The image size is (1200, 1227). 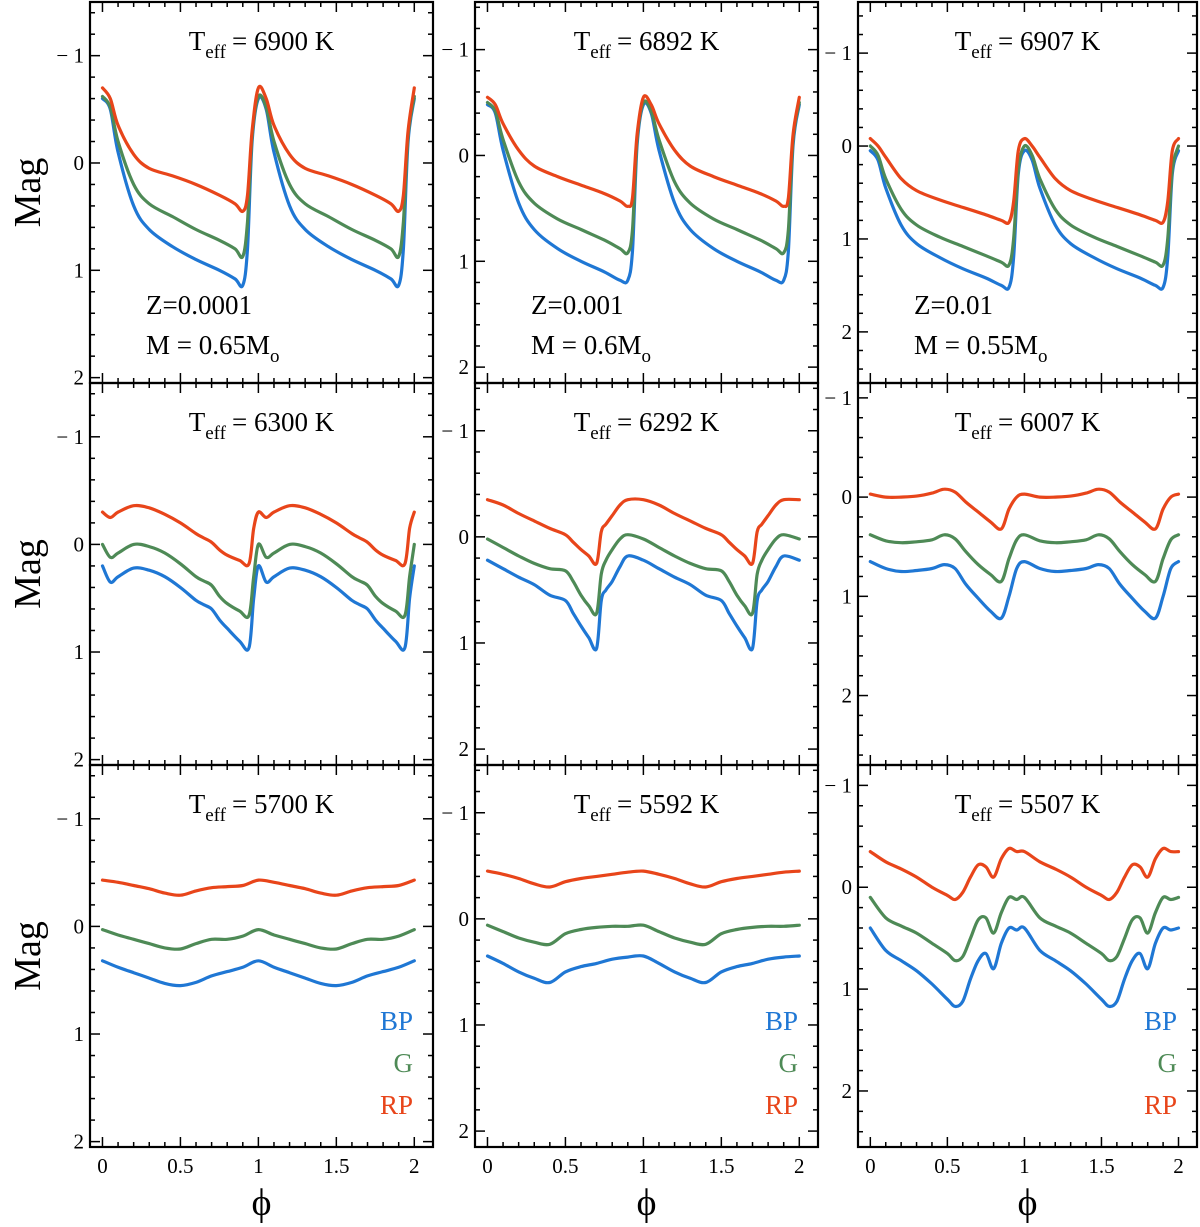 I want to click on panel-2-2: − 1 0 1 2 0 0.5 1 1.5 2 Teff = 5507 K BP G RP, so click(x=1011, y=970).